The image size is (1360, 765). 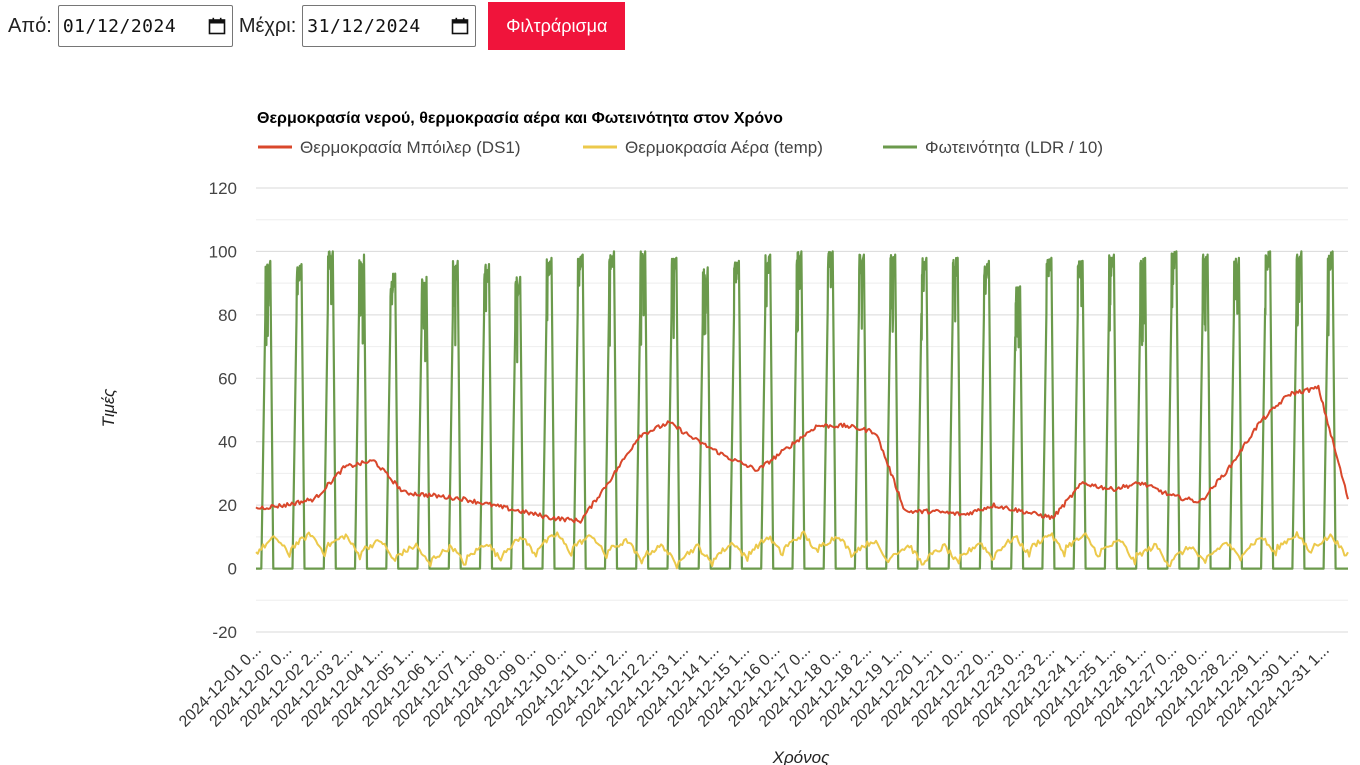 What do you see at coordinates (267, 25) in the screenshot?
I see `to-label: Μέχρι:` at bounding box center [267, 25].